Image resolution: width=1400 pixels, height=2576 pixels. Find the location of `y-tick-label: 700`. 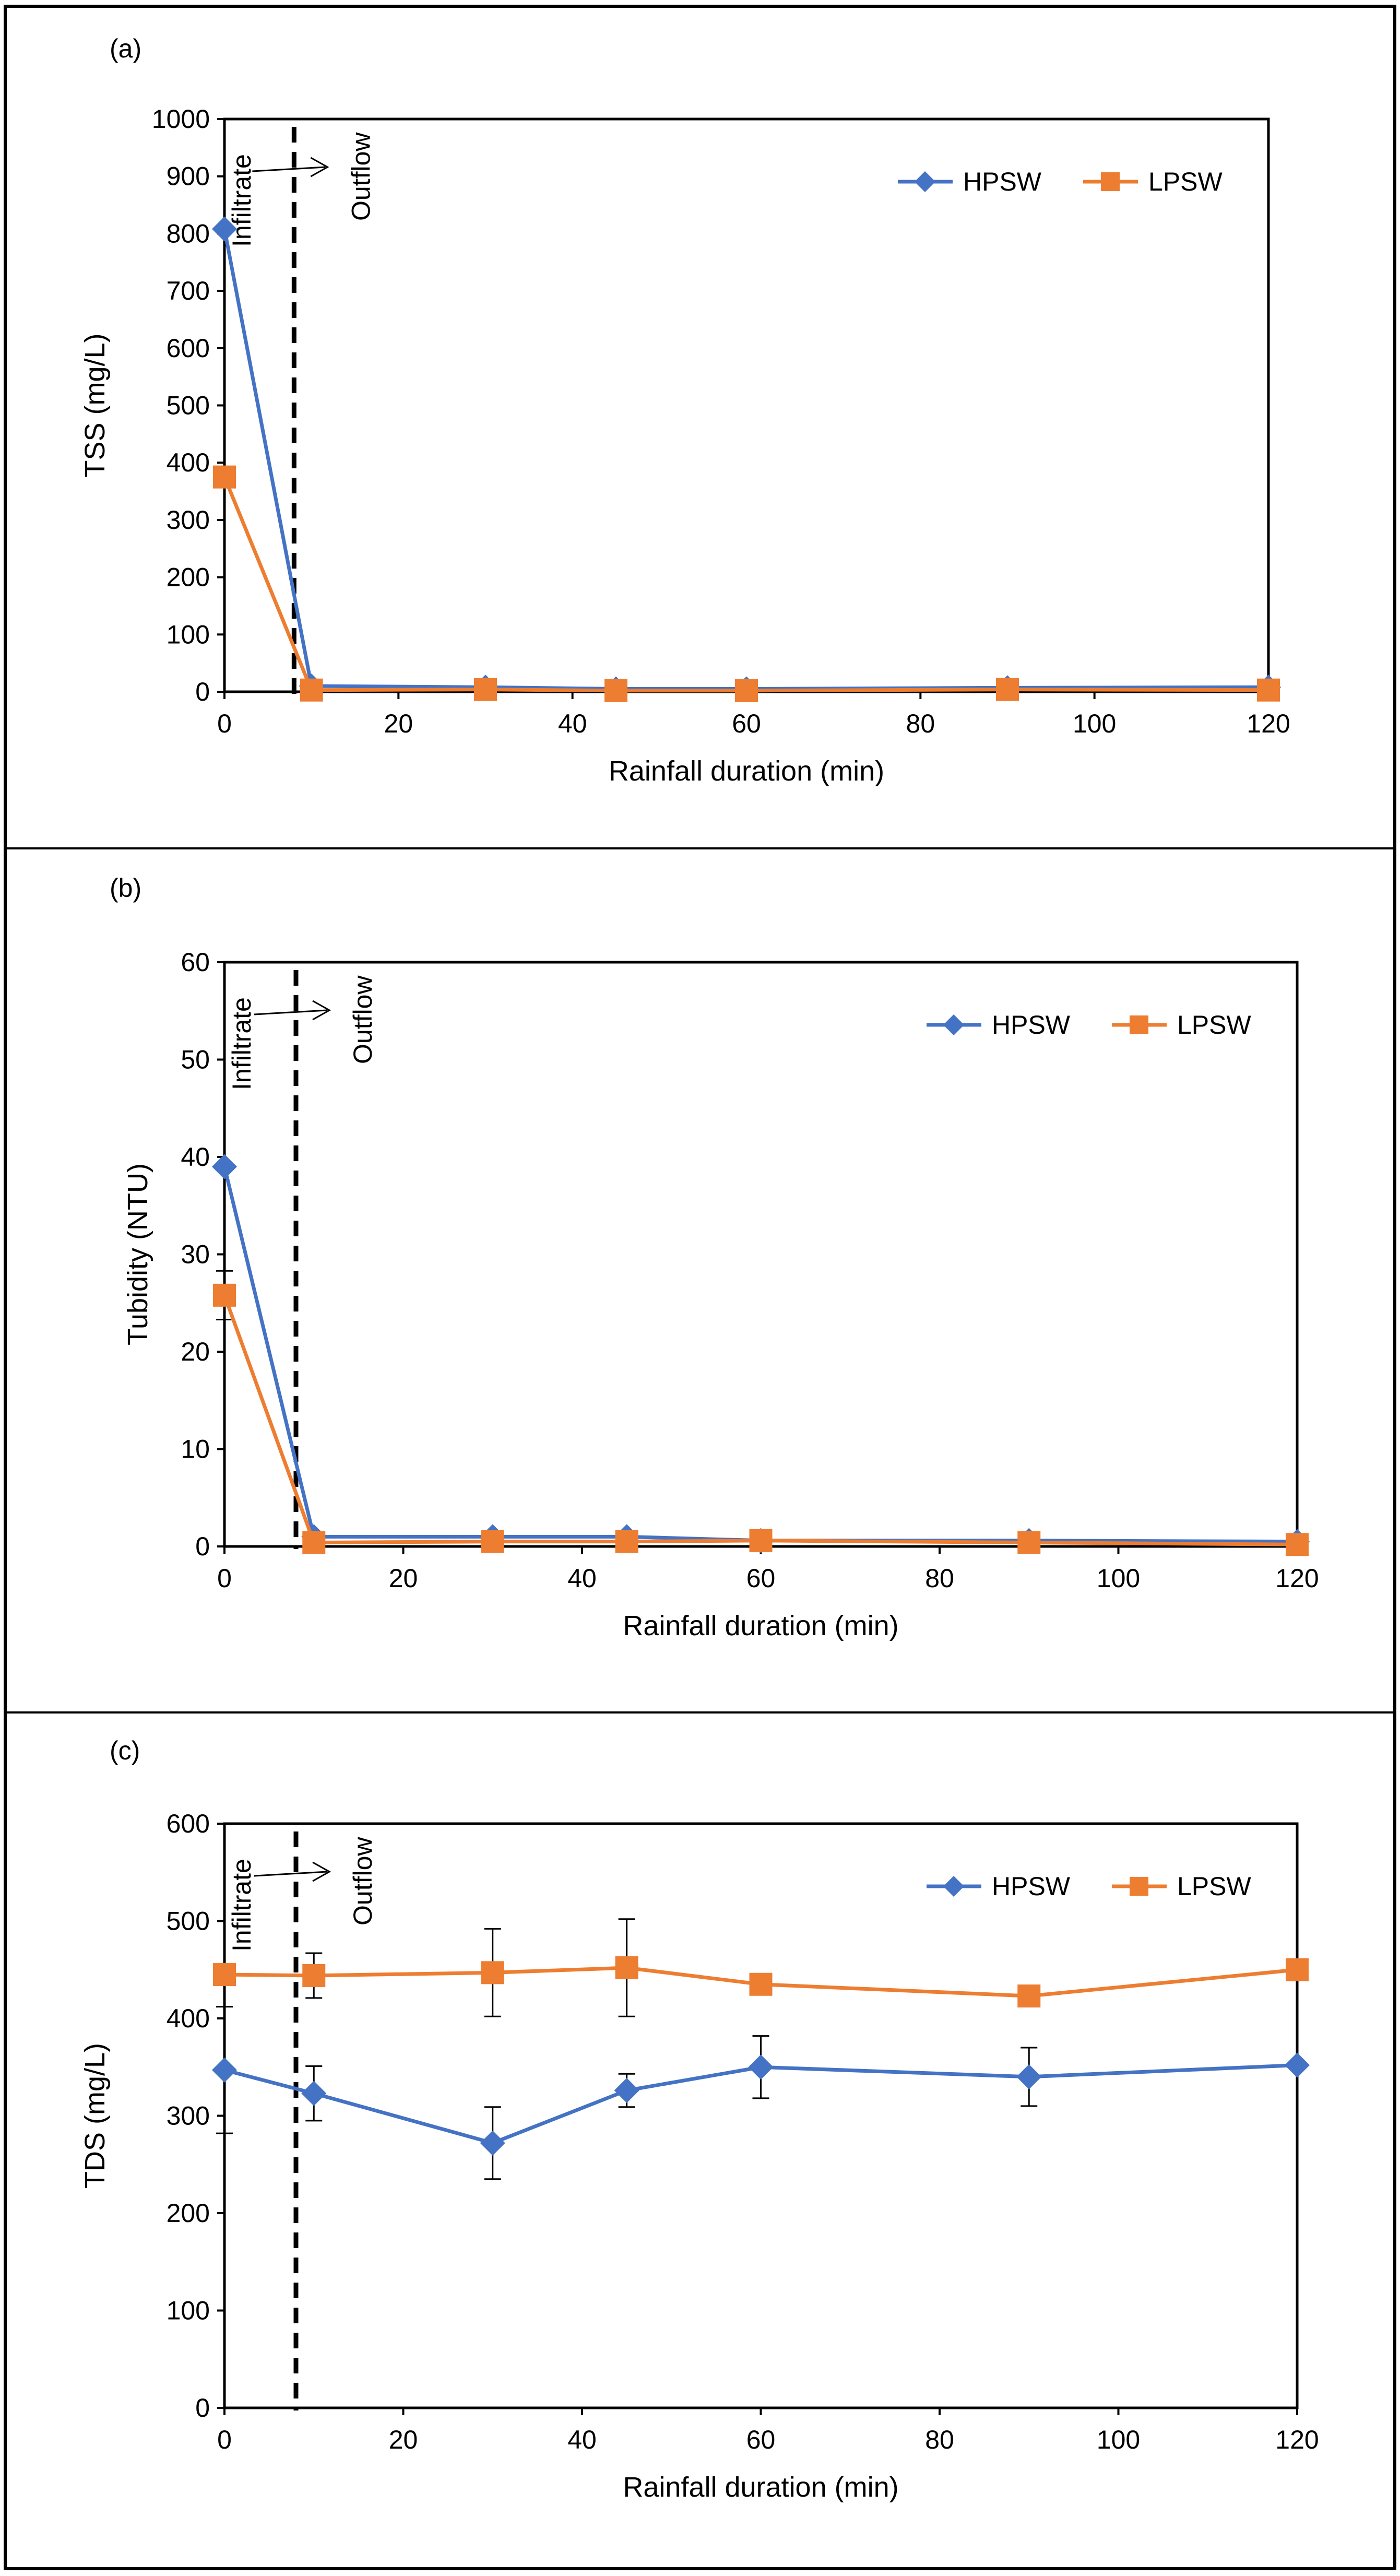

y-tick-label: 700 is located at coordinates (188, 290).